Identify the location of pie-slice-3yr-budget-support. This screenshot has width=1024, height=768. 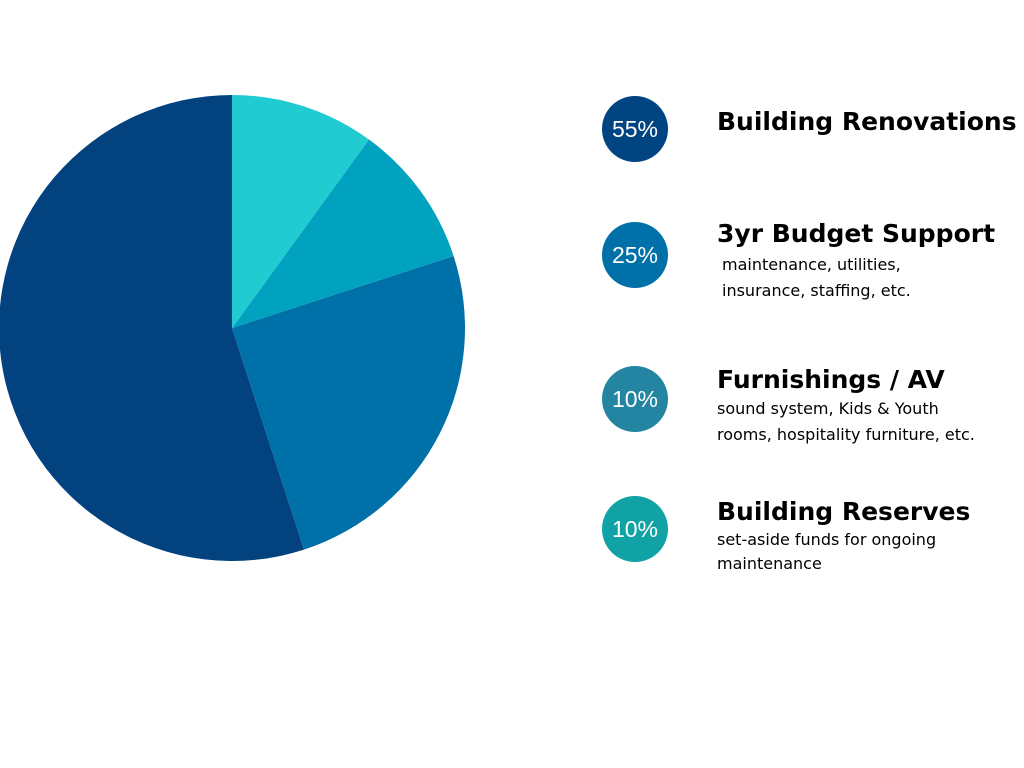
(348, 402).